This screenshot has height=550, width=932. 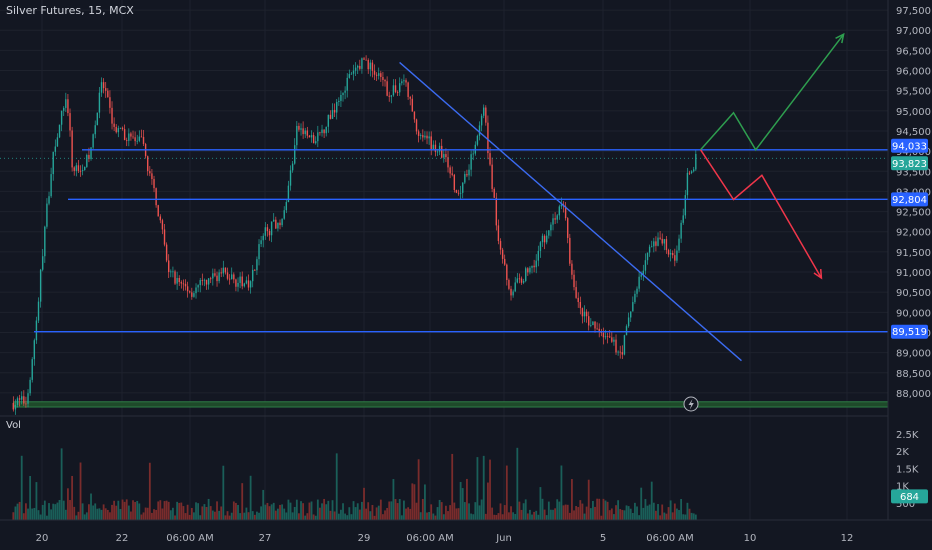 I want to click on price-label-last: 93,823, so click(x=909, y=164).